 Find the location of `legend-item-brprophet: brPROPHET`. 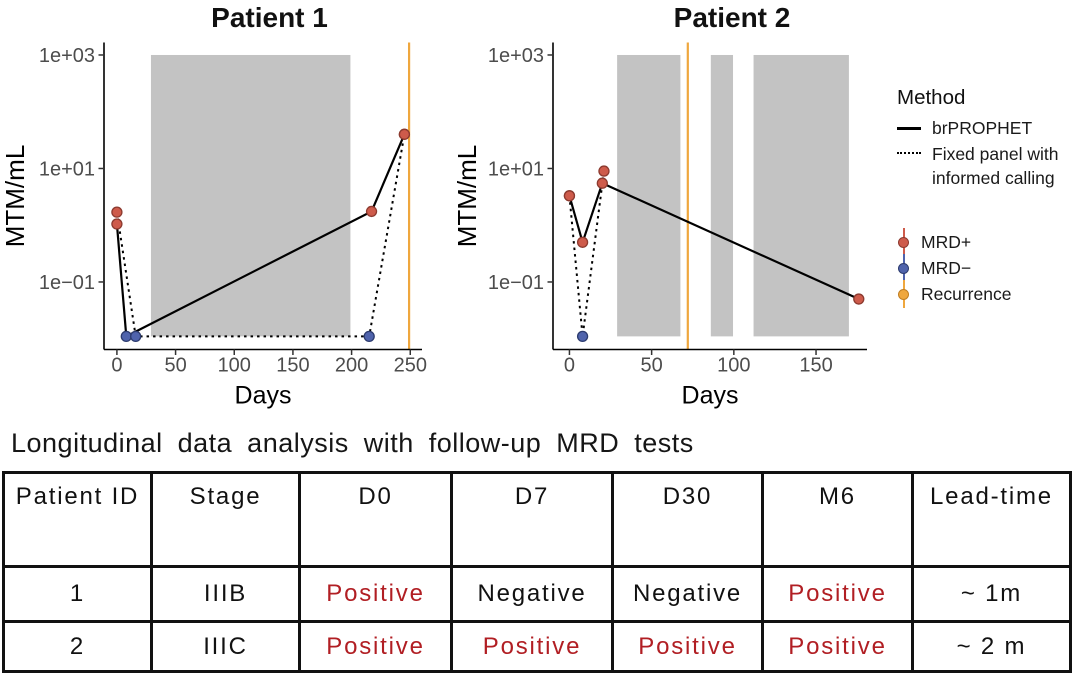

legend-item-brprophet: brPROPHET is located at coordinates (964, 128).